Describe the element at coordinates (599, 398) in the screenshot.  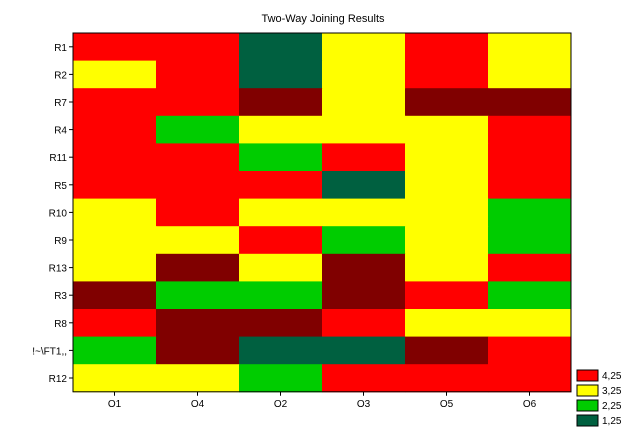
I see `legend: 4,25 3,25 2,25 1,25` at that location.